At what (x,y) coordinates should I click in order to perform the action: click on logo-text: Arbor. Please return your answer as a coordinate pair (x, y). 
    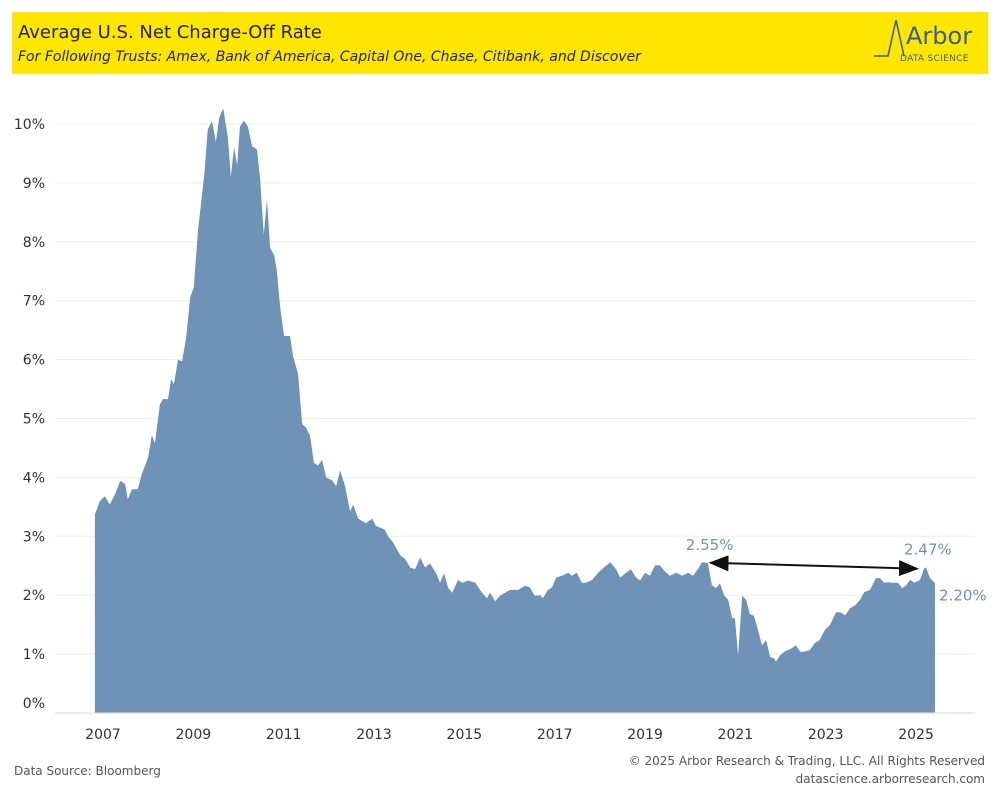
    Looking at the image, I should click on (939, 36).